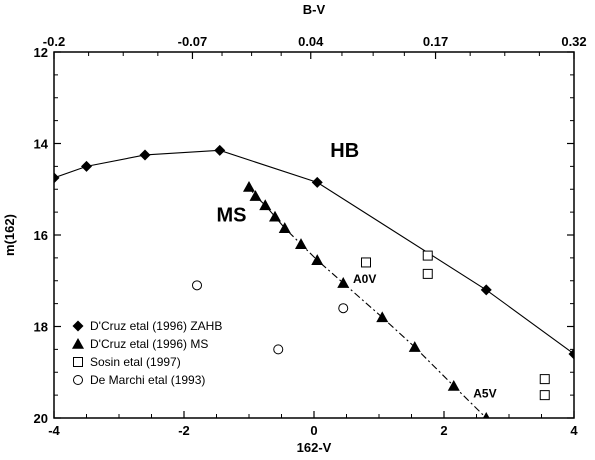 The image size is (595, 460). Describe the element at coordinates (135, 362) in the screenshot. I see `legend-label: Sosin etal (1997)` at that location.